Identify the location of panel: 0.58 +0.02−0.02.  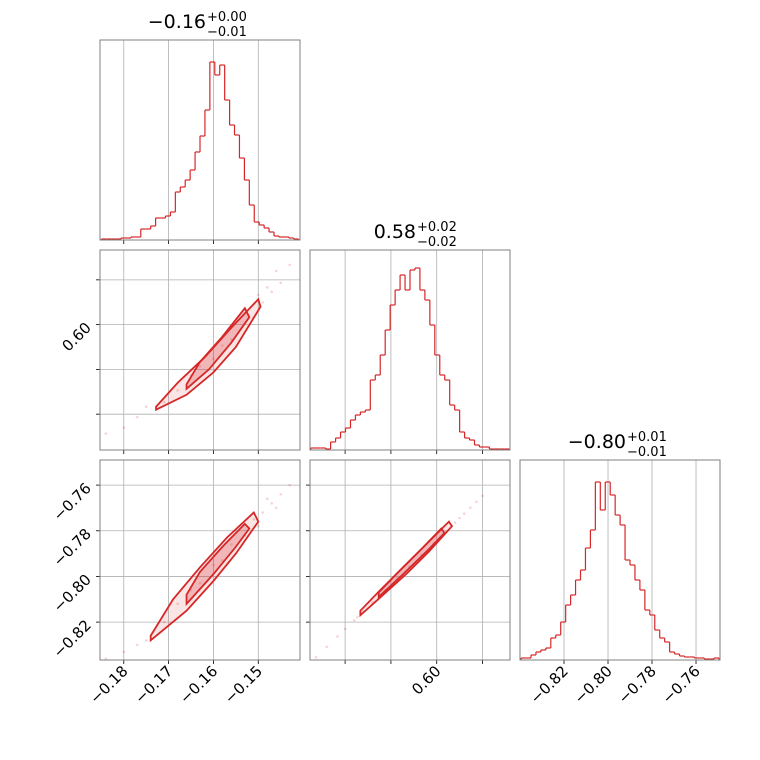
(410, 337).